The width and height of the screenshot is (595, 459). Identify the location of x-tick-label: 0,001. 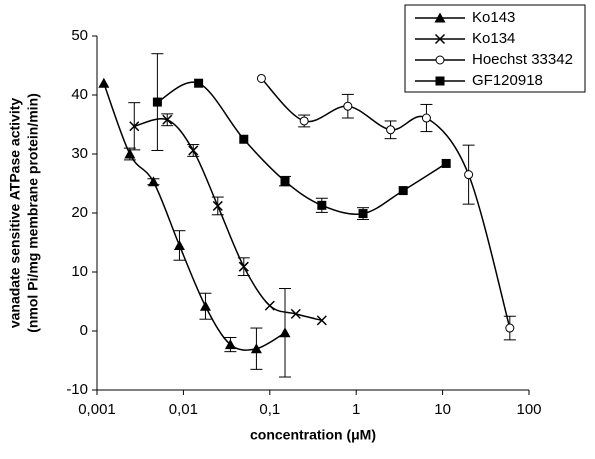
(97, 409).